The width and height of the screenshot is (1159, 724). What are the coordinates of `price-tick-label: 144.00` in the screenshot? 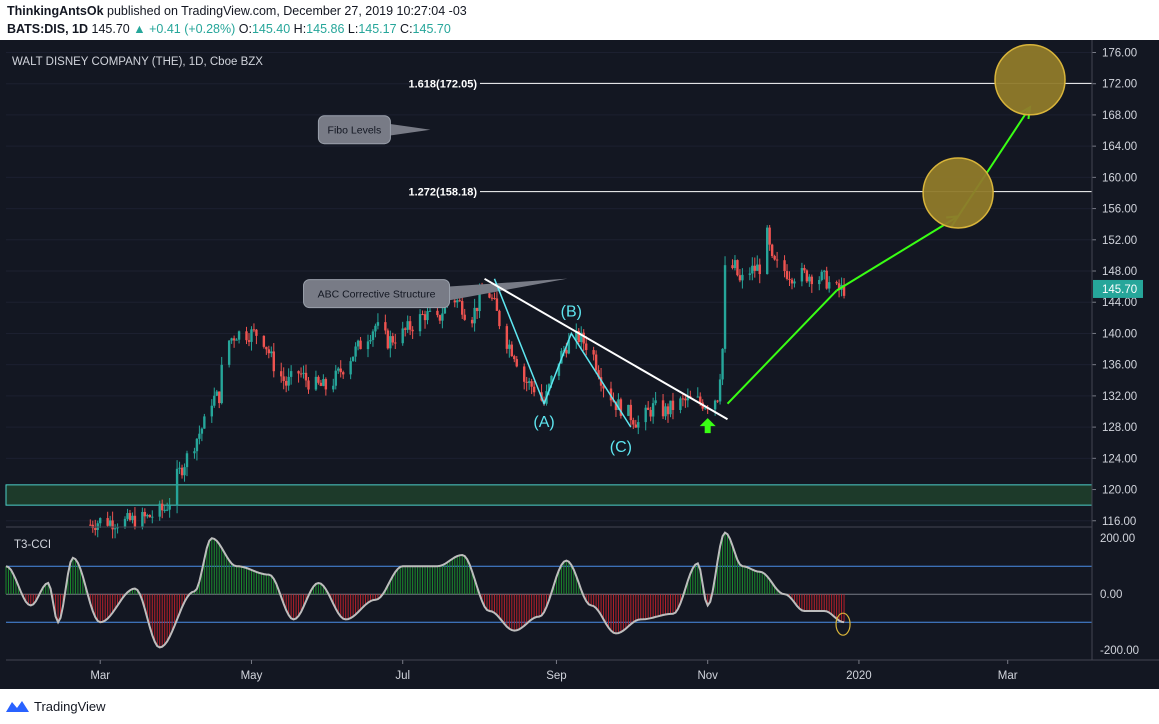 It's located at (1119, 303).